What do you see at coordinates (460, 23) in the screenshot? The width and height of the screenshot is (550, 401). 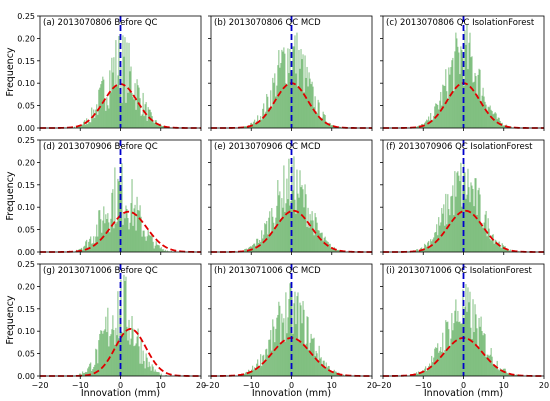 I see `subplot-title: (c) 2013070806 QC IsolationForest` at bounding box center [460, 23].